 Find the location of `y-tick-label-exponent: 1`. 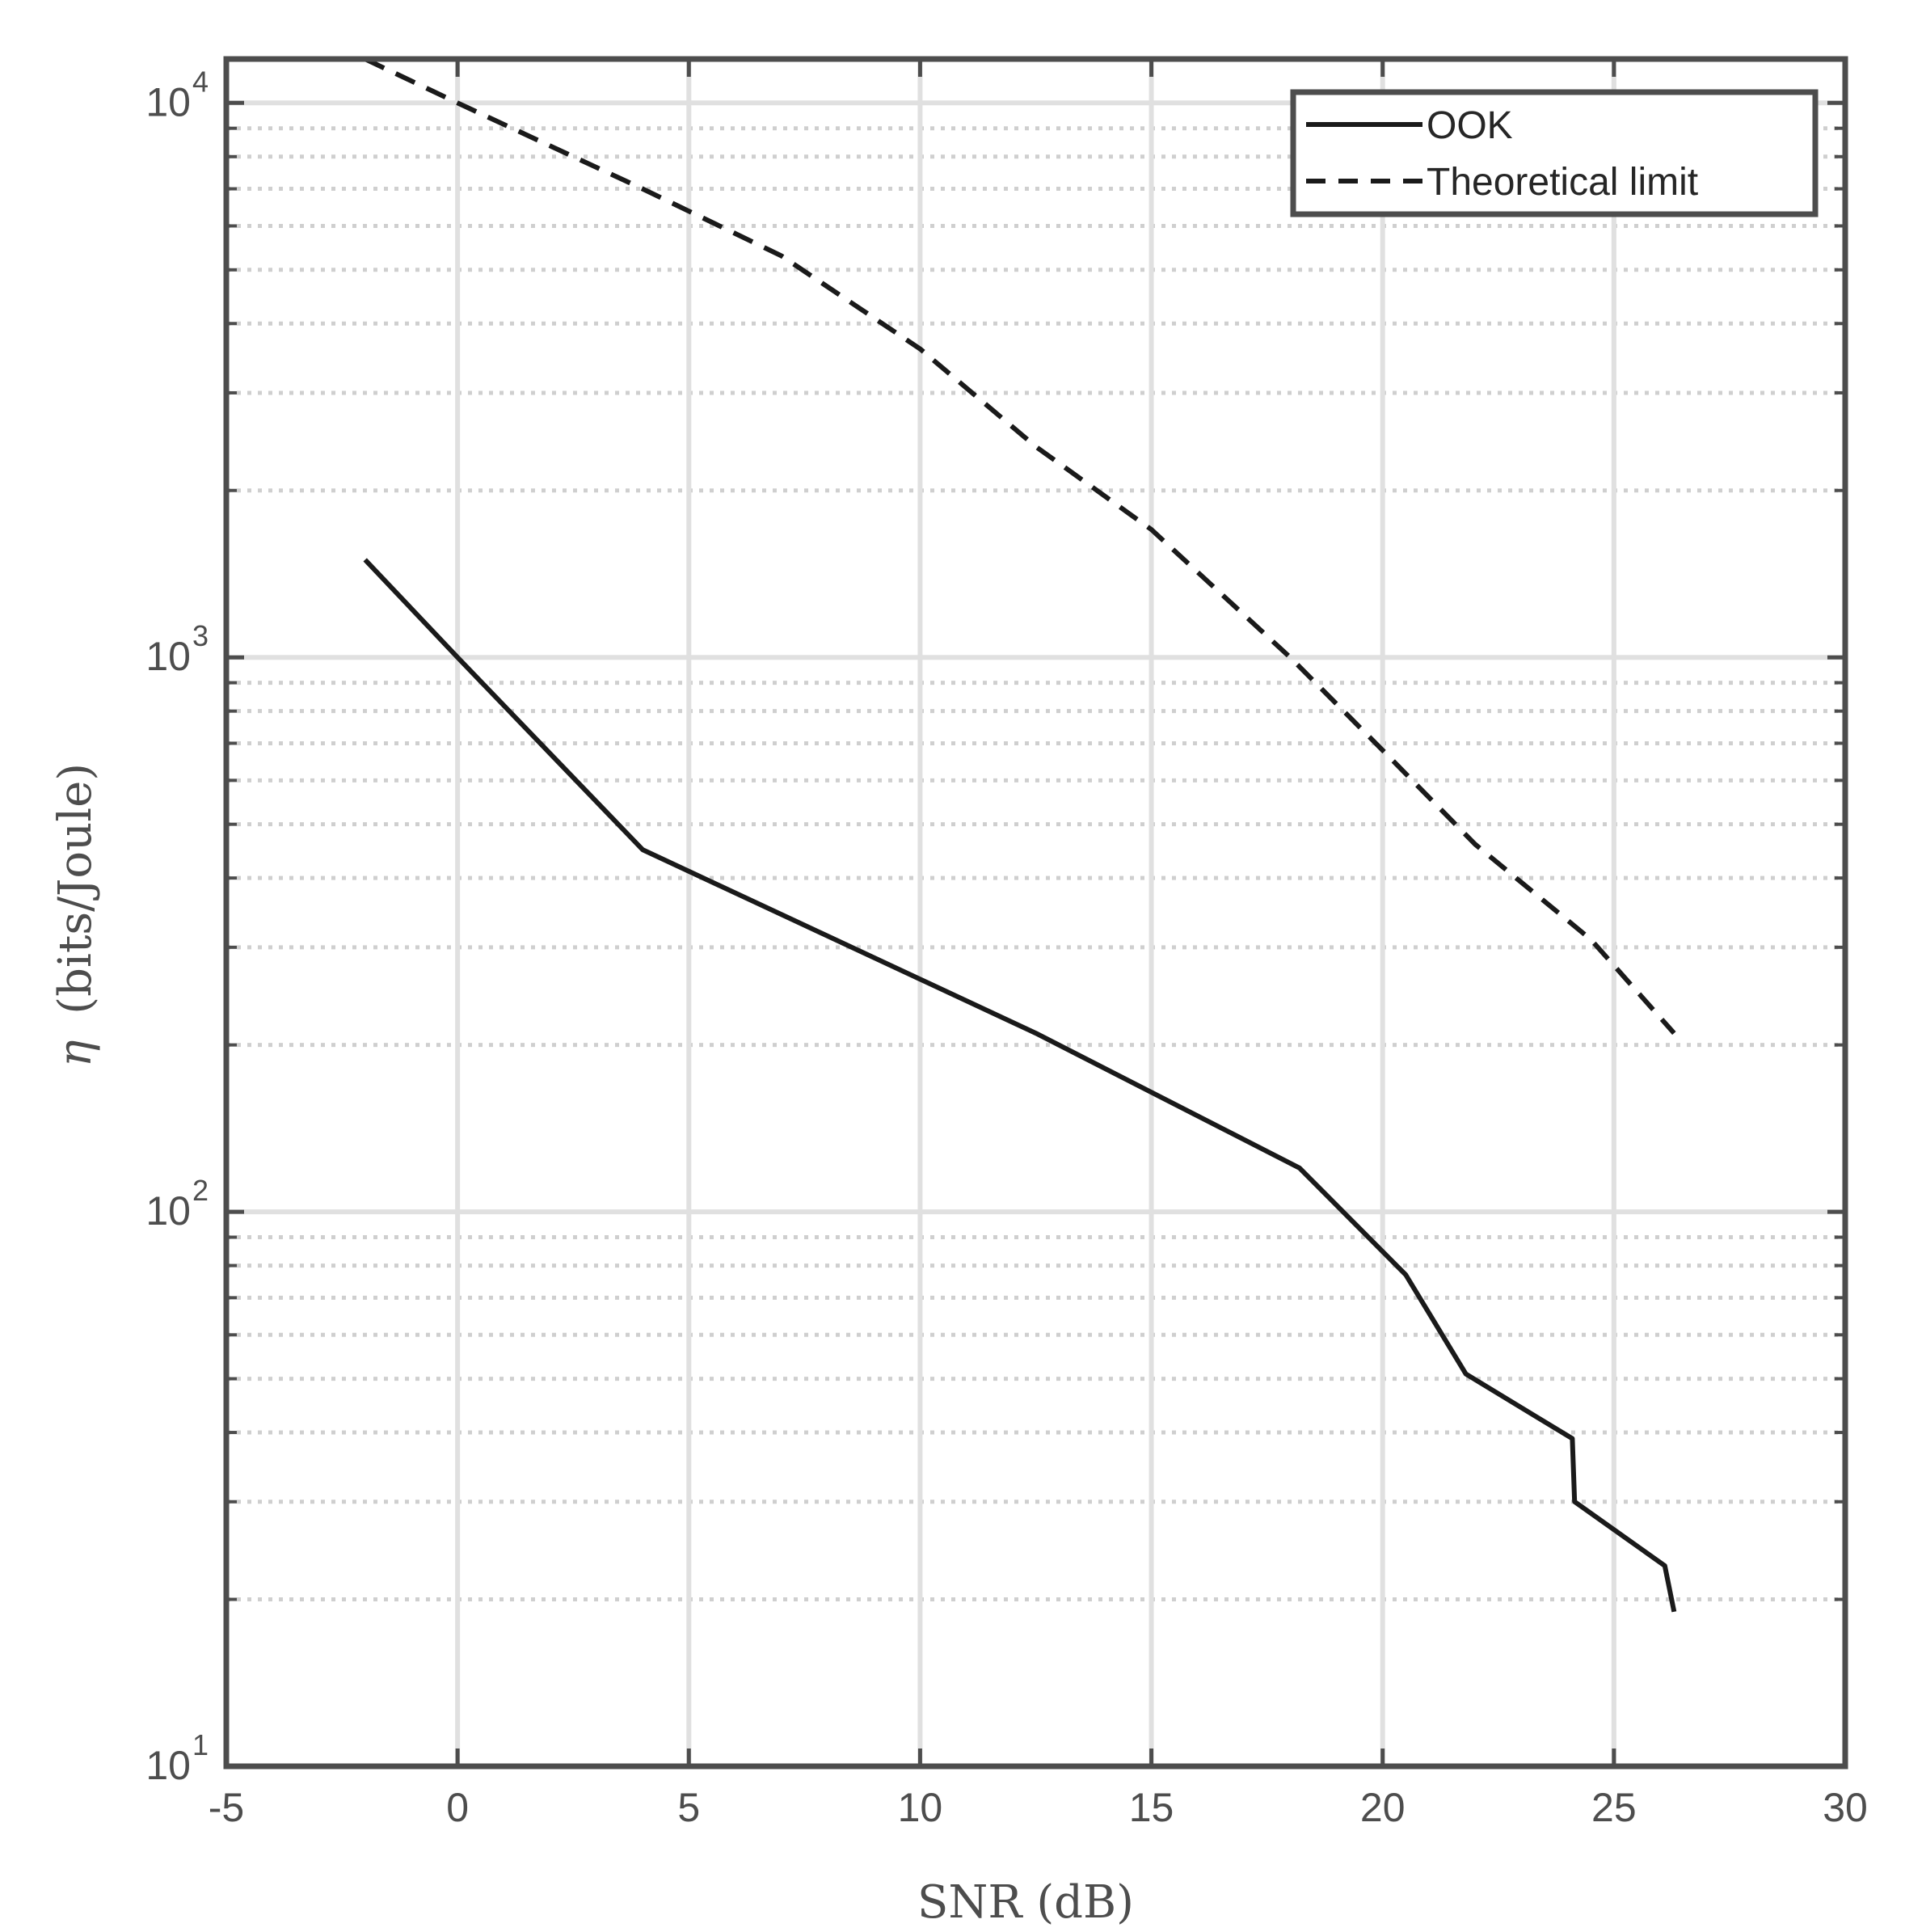

y-tick-label-exponent: 1 is located at coordinates (200, 1744).